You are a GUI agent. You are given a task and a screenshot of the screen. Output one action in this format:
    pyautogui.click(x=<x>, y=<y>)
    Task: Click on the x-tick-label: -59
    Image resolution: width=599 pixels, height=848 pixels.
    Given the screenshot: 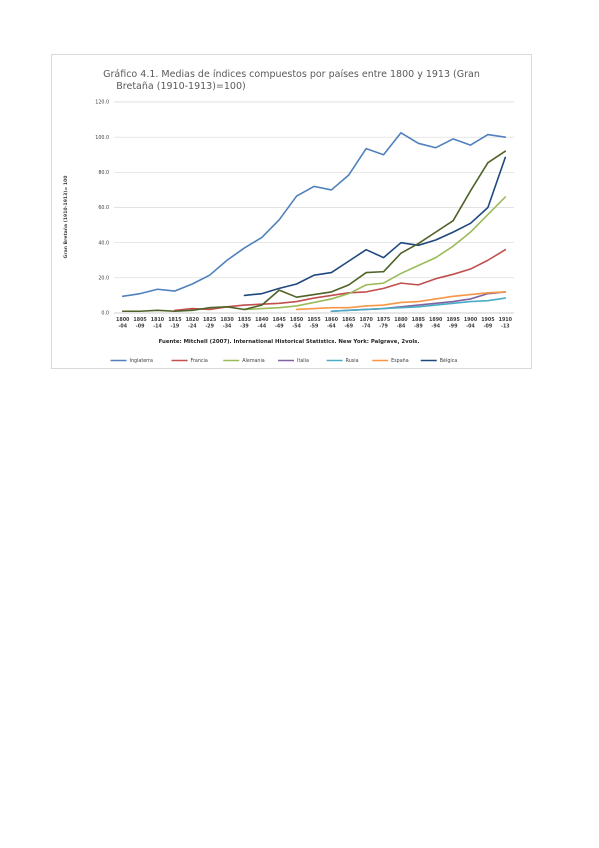 What is the action you would take?
    pyautogui.click(x=314, y=327)
    